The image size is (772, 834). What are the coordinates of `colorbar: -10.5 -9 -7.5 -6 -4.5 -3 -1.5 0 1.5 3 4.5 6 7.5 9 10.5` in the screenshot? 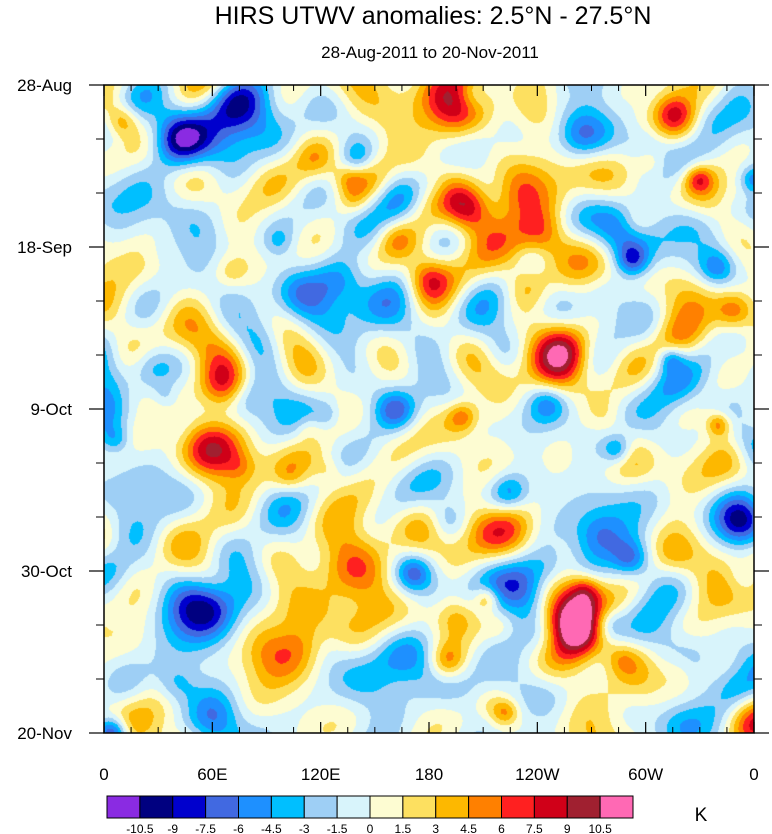 It's located at (370, 814).